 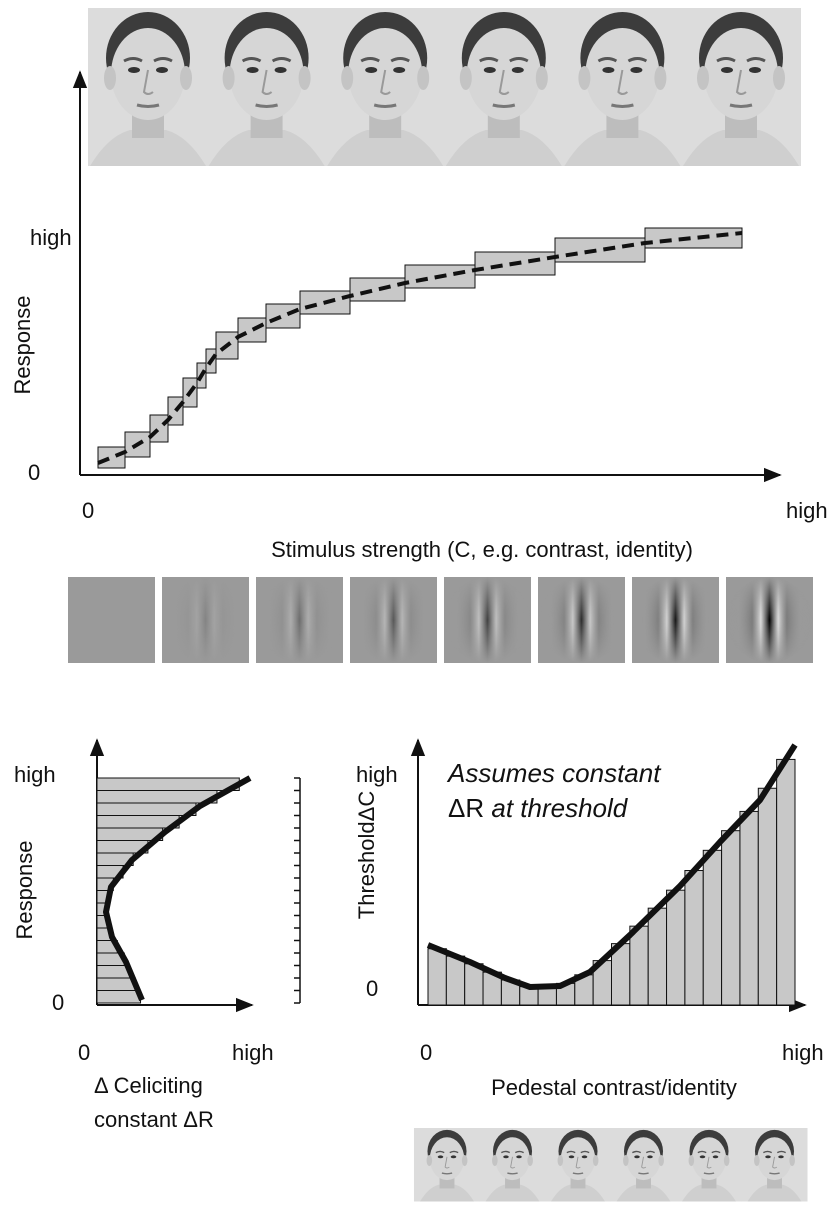 I want to click on y-zero-label: 0, so click(x=58, y=1002).